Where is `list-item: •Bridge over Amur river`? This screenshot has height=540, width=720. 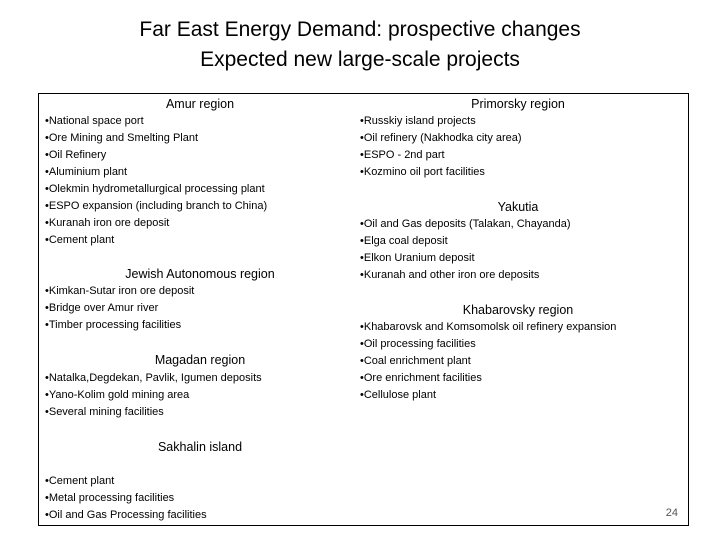 list-item: •Bridge over Amur river is located at coordinates (102, 308).